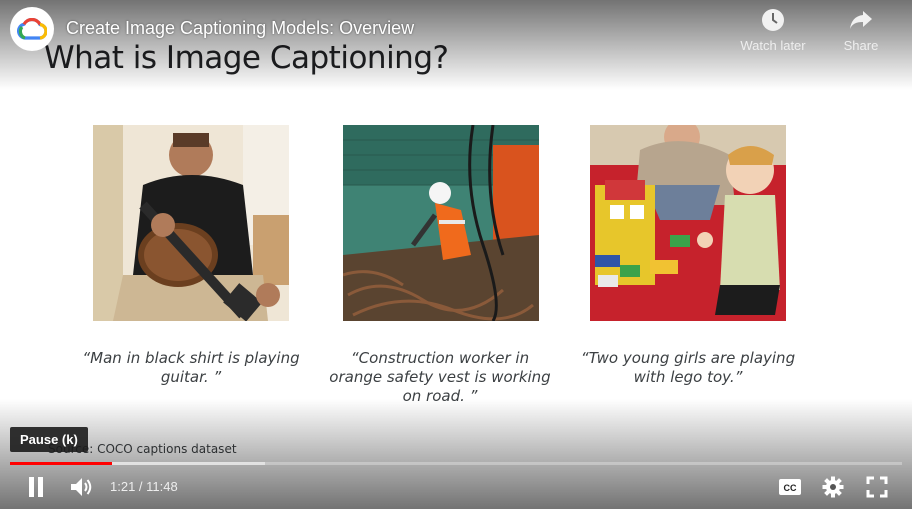  I want to click on guitar-photo, so click(191, 223).